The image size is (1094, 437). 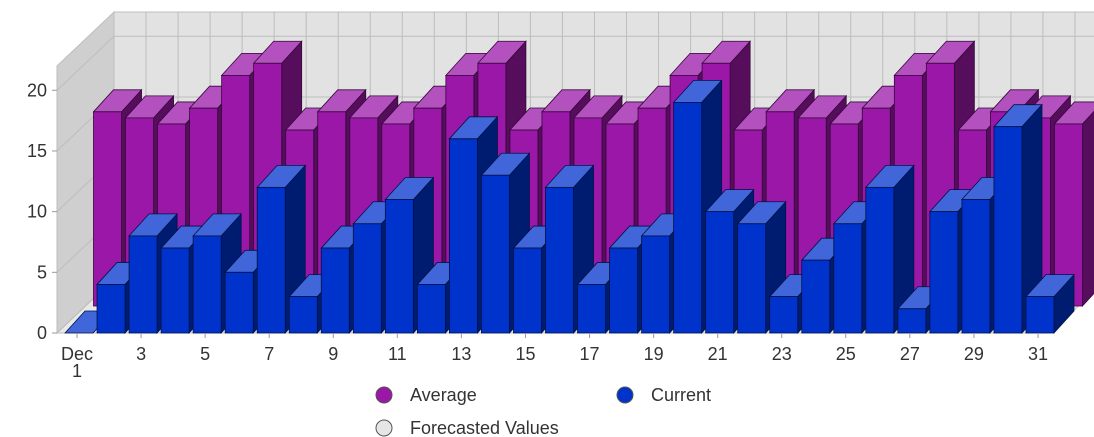 I want to click on x-tick-label: 13, so click(x=461, y=354).